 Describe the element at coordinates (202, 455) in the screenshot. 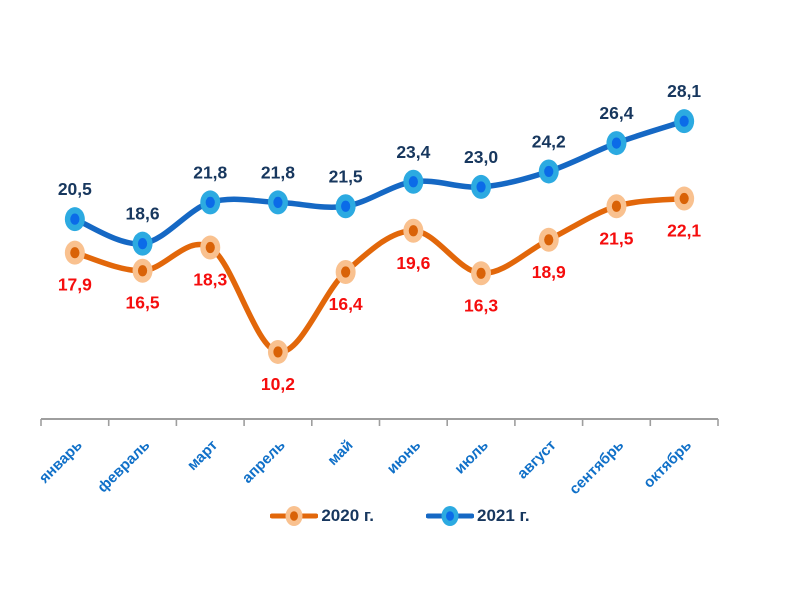

I see `x-tick-label-3: март` at that location.